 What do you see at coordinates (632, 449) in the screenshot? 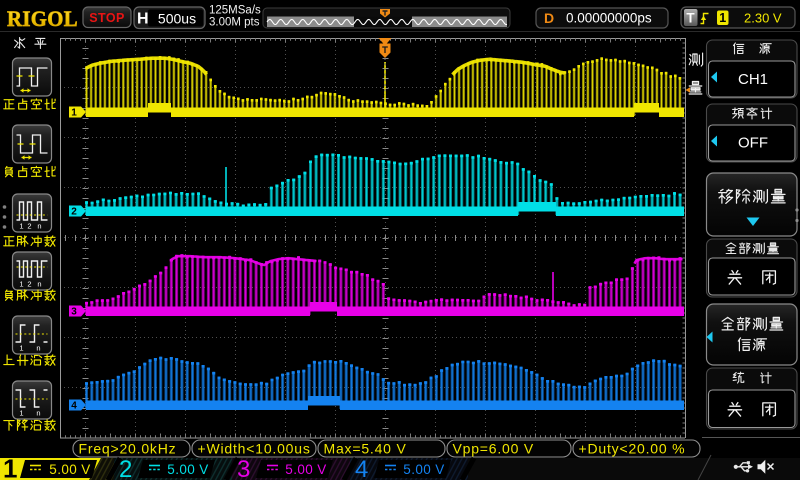
I see `svg-text: +Duty<20.00 %` at bounding box center [632, 449].